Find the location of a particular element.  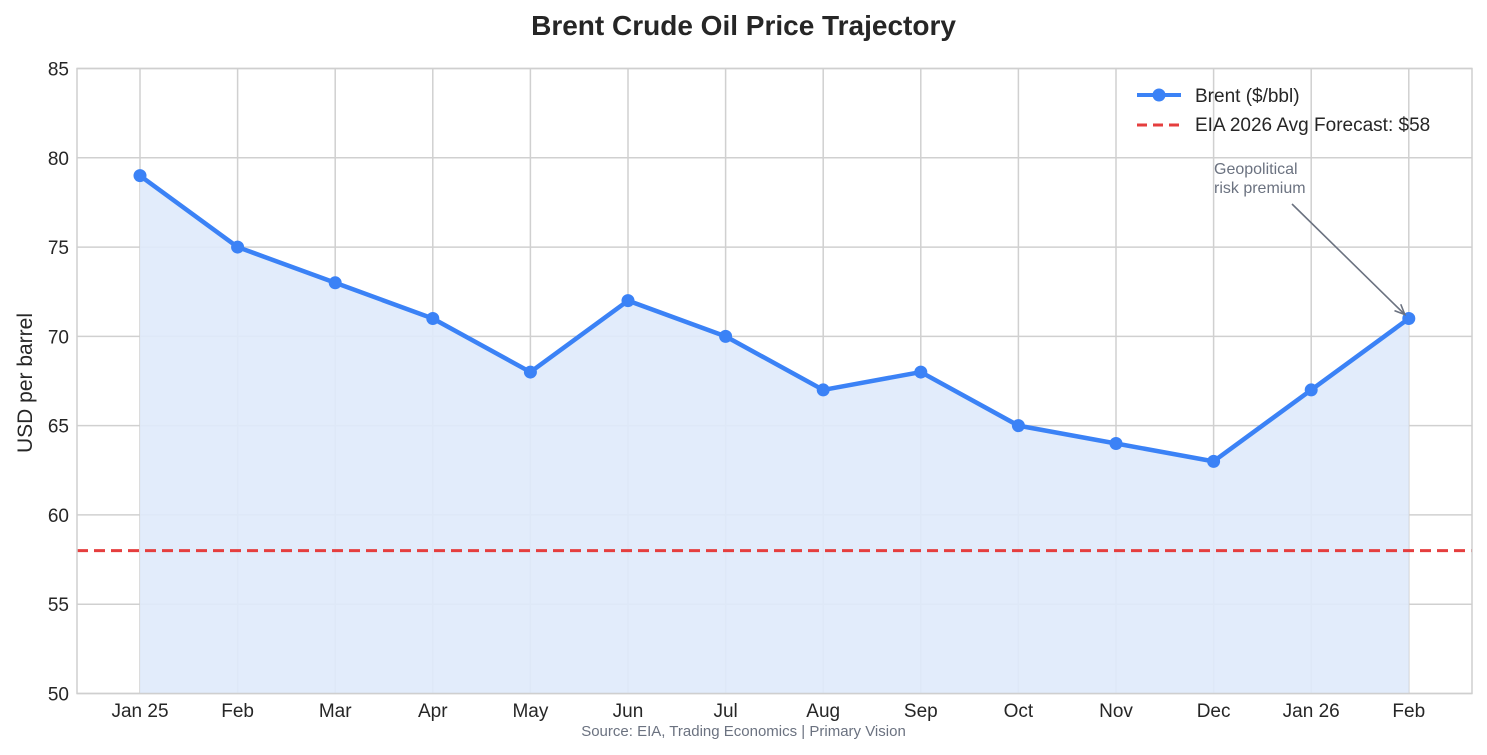

x-tick-label: Nov is located at coordinates (1116, 711).